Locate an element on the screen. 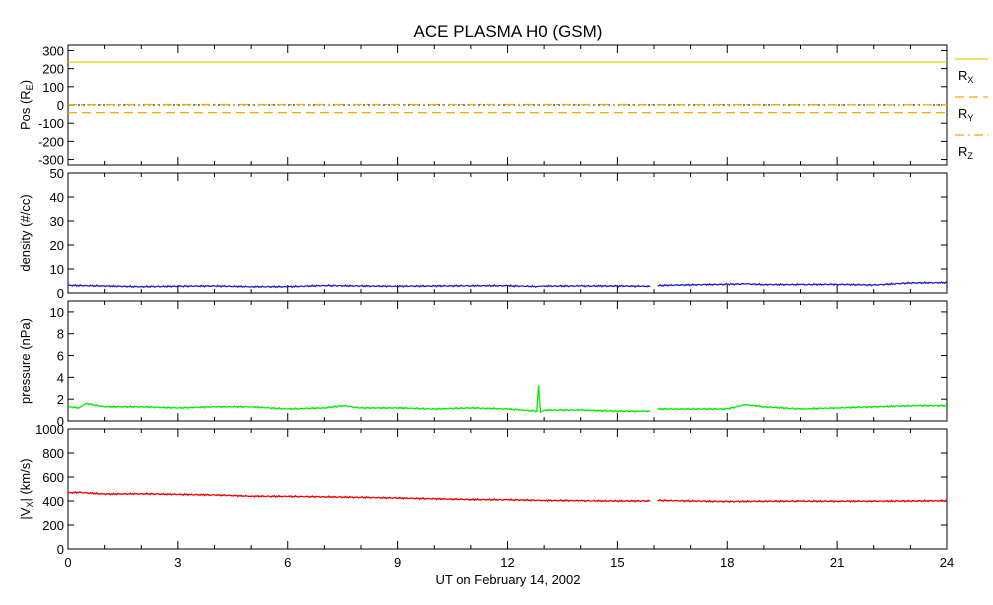 The width and height of the screenshot is (993, 605). x-tick-label: 3 is located at coordinates (177, 562).